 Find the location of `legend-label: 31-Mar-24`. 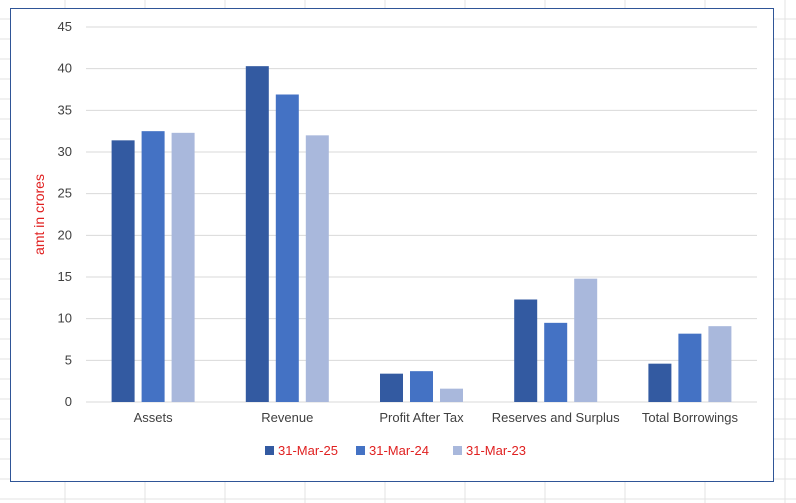

legend-label: 31-Mar-24 is located at coordinates (399, 450).